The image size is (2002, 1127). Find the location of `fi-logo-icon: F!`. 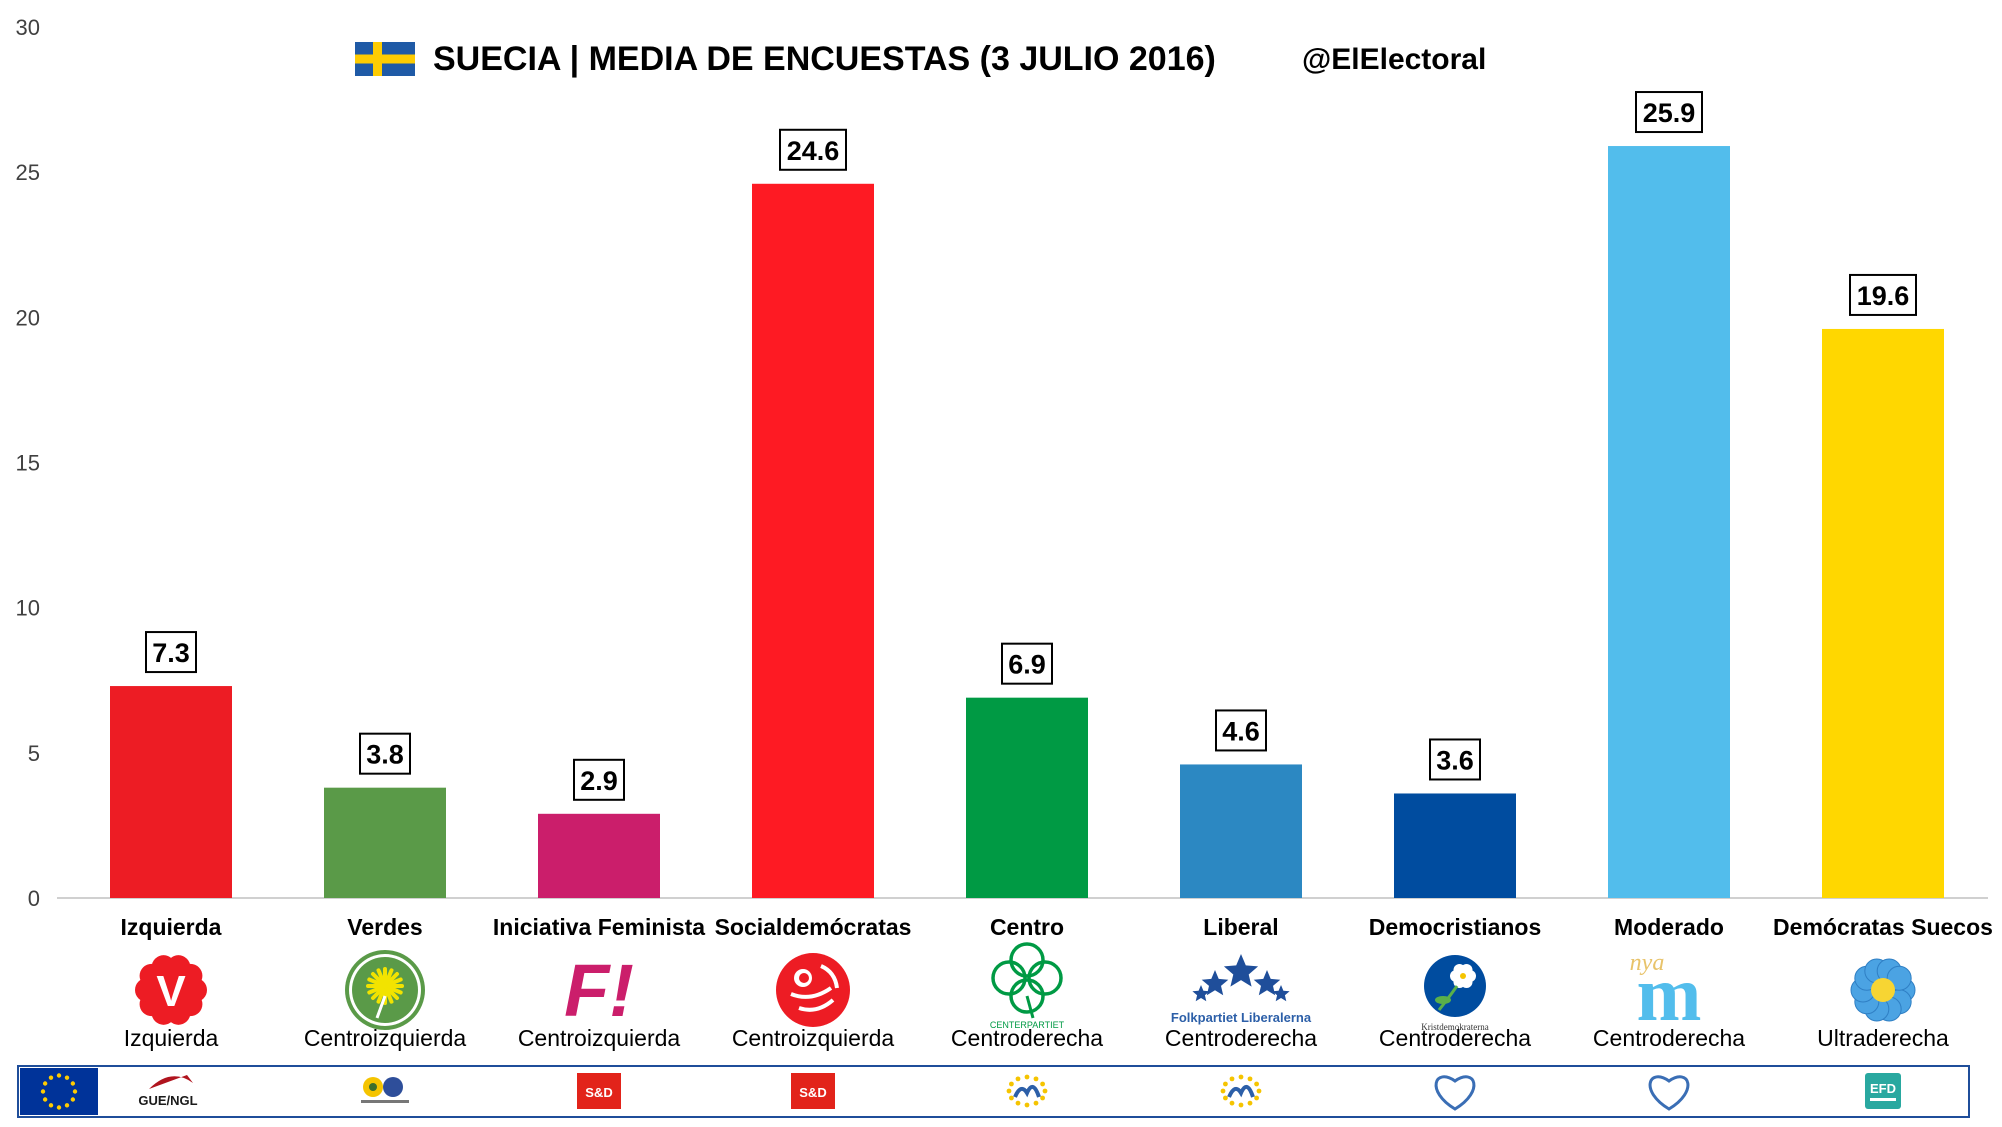

fi-logo-icon: F! is located at coordinates (599, 990).